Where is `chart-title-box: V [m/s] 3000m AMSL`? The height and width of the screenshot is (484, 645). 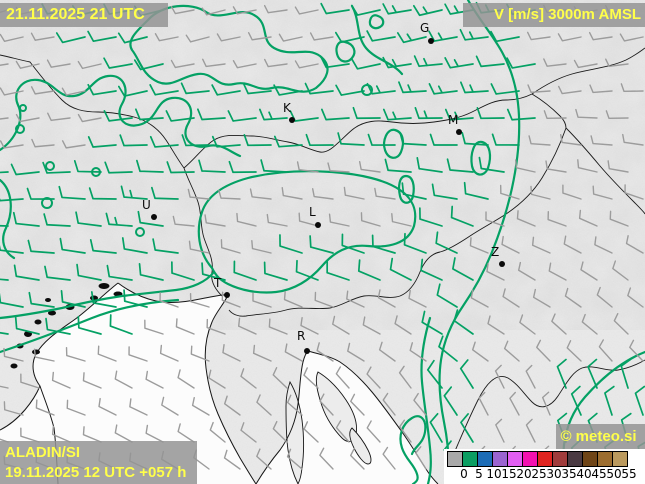 chart-title-box: V [m/s] 3000m AMSL is located at coordinates (554, 15).